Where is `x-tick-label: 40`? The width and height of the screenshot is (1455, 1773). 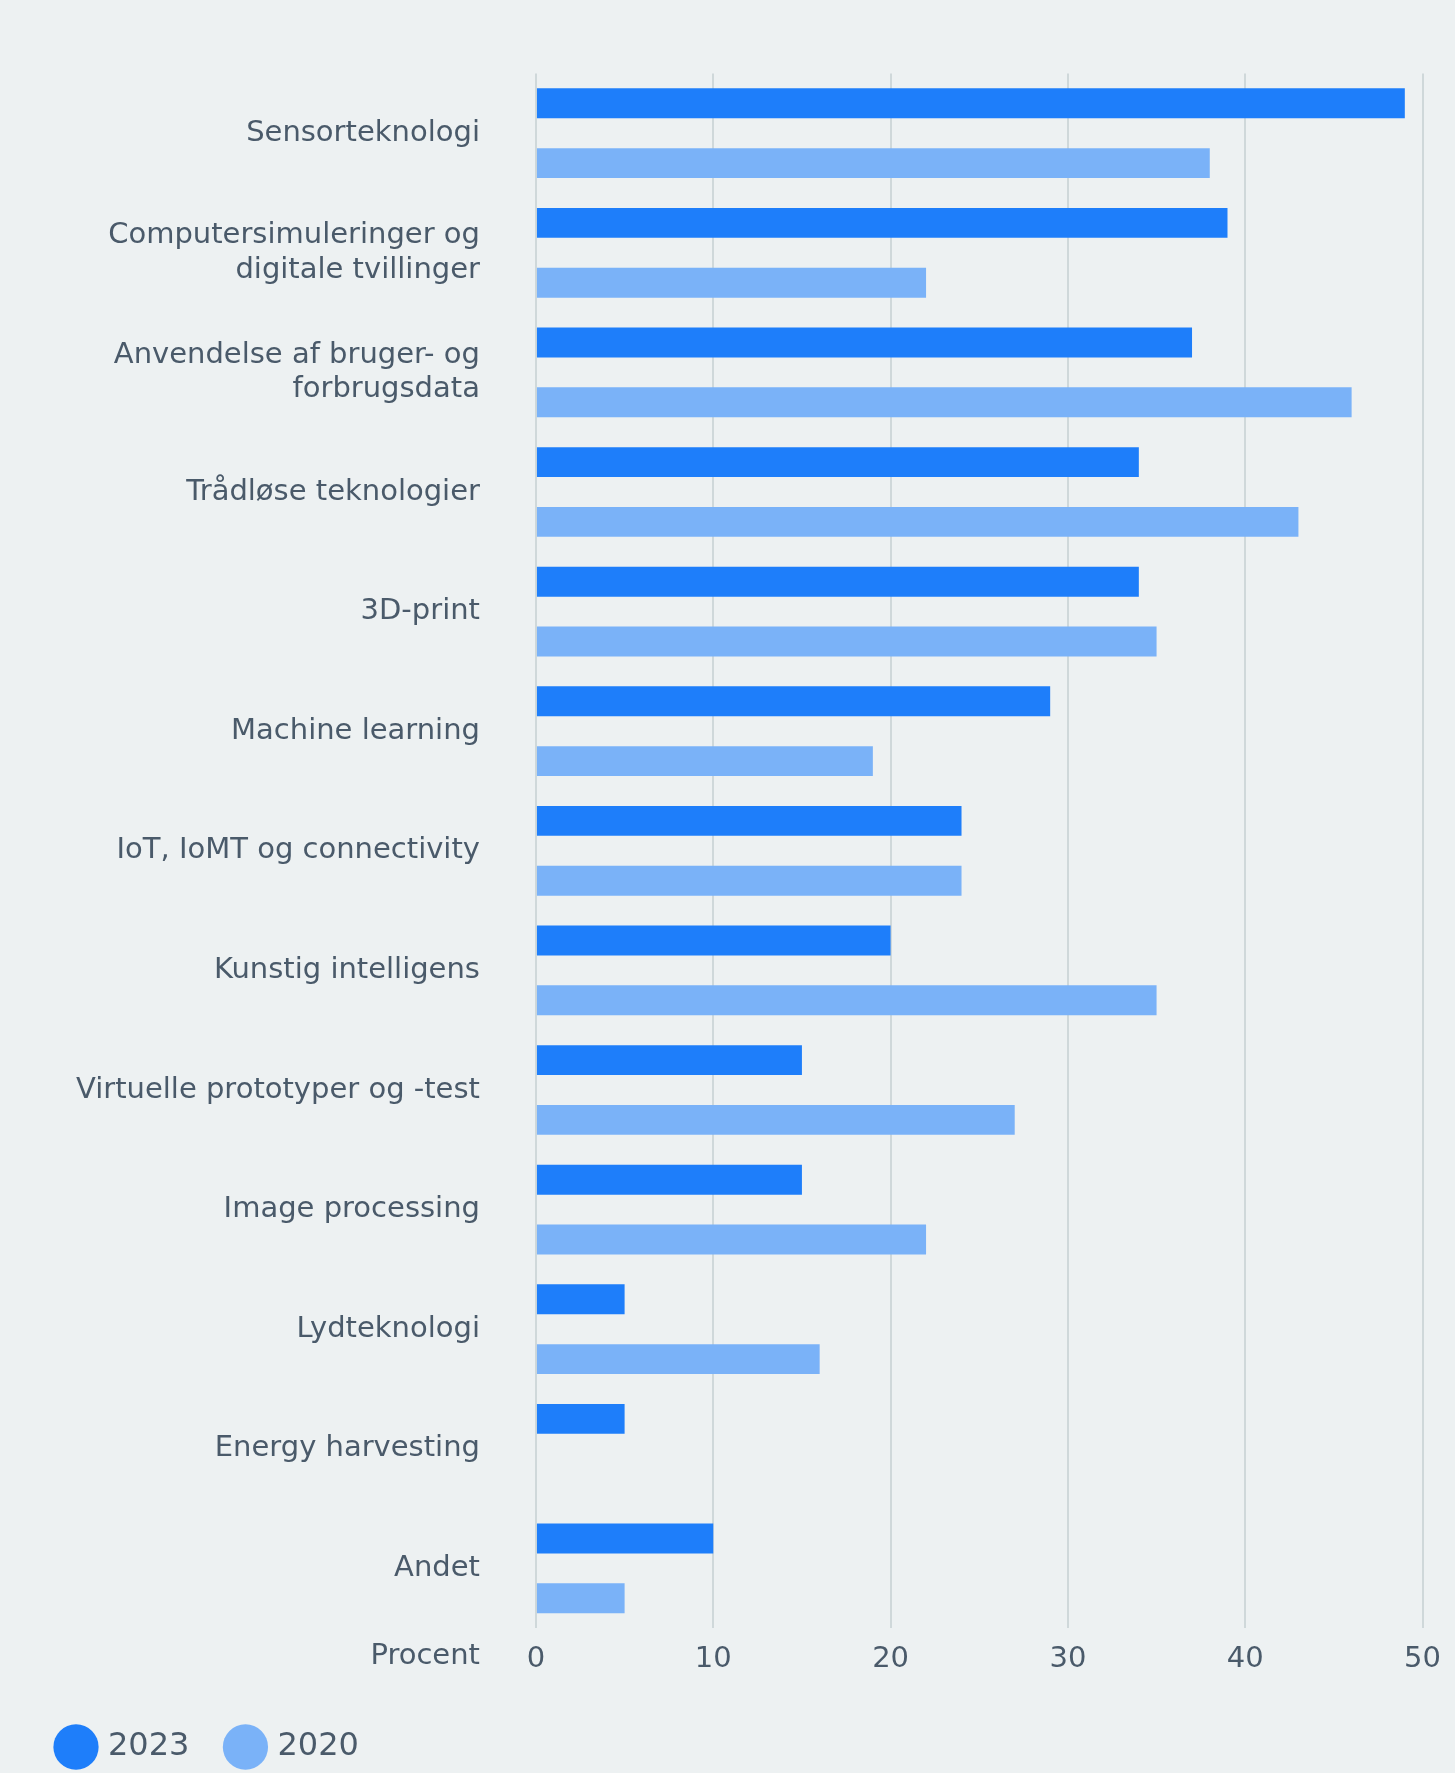 x-tick-label: 40 is located at coordinates (1245, 1657).